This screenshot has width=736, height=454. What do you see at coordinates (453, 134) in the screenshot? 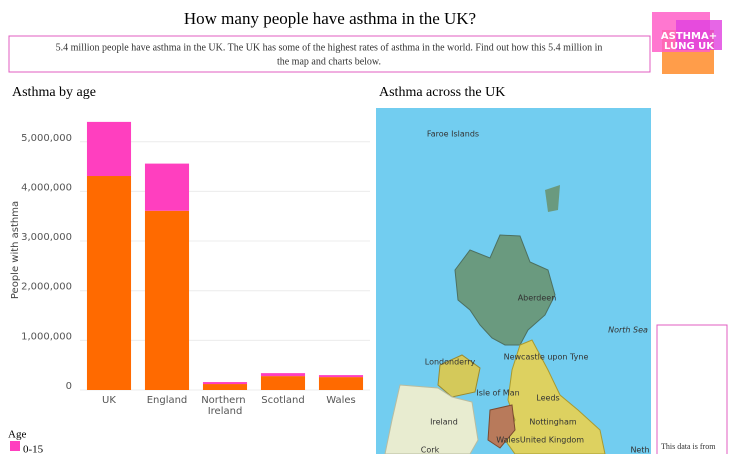
I see `map-label: Faroe Islands` at bounding box center [453, 134].